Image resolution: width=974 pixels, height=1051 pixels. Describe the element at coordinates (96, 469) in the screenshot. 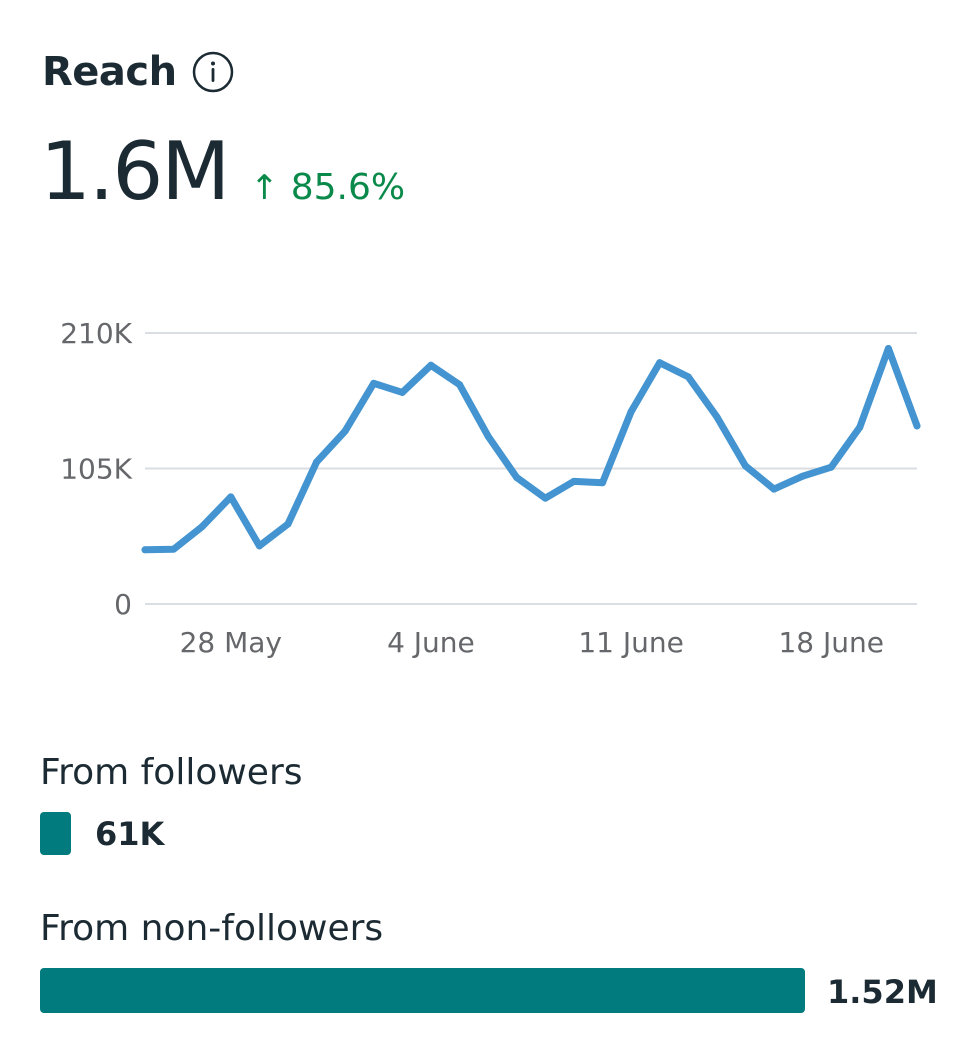

I see `y-tick-label: 105K` at that location.